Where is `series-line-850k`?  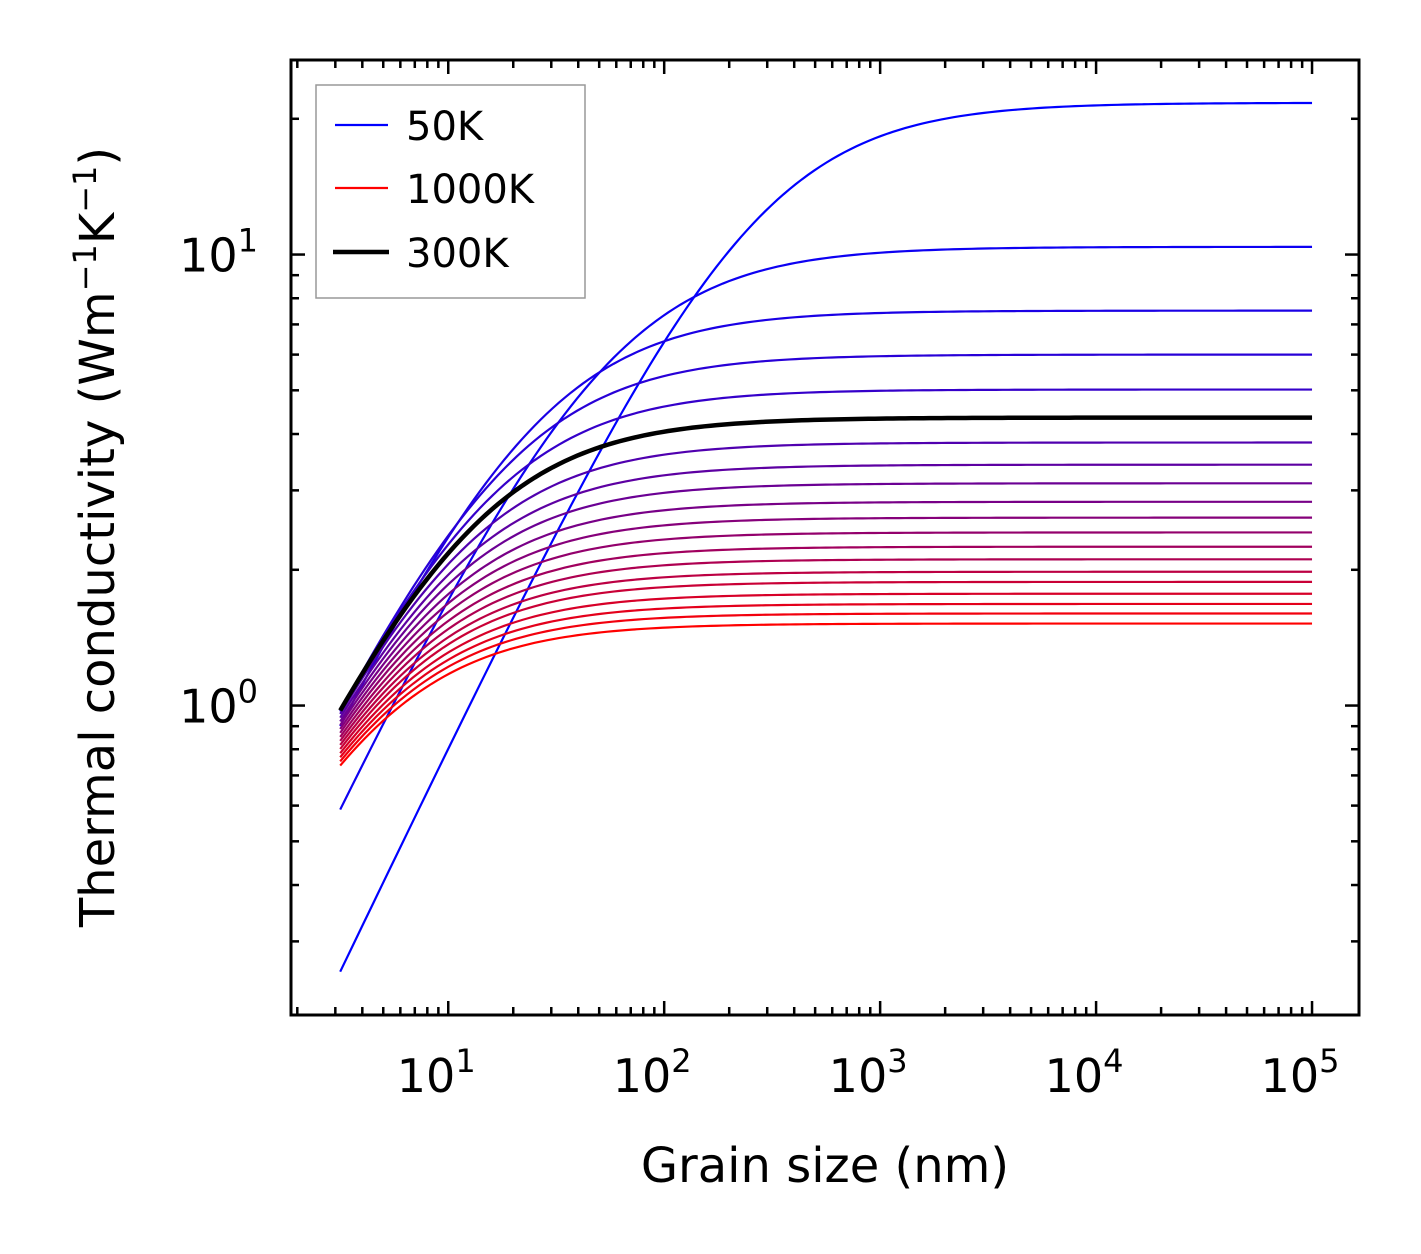
series-line-850k is located at coordinates (826, 673).